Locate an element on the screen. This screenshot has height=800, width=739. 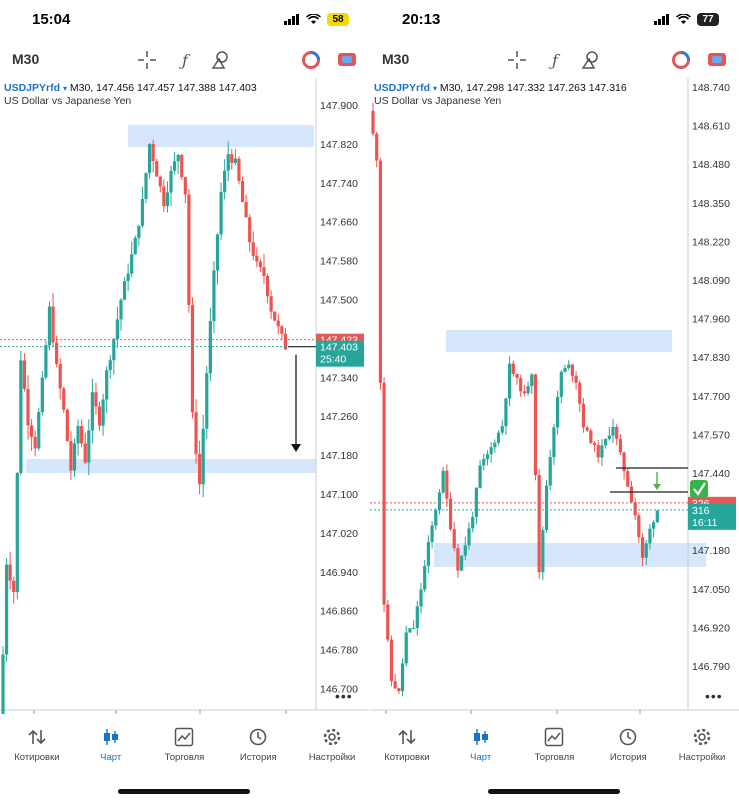
tab-label: Торговля is located at coordinates (184, 757).